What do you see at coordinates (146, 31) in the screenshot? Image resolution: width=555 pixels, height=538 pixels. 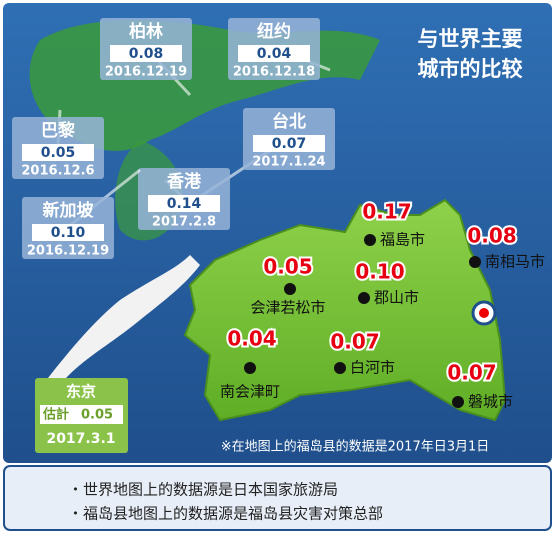 I see `city-name: 柏林` at bounding box center [146, 31].